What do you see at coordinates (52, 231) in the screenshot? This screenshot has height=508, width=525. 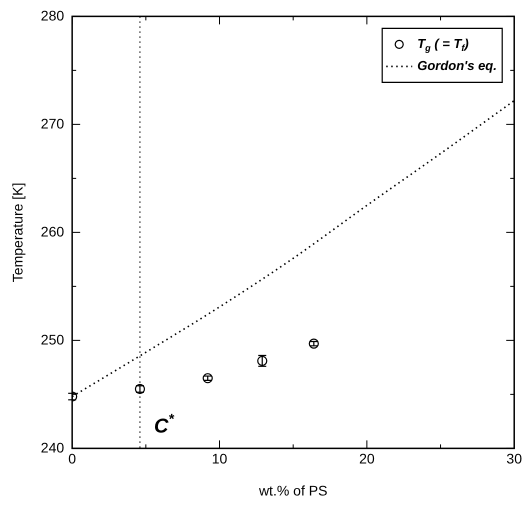 I see `y-tick-label: 260` at bounding box center [52, 231].